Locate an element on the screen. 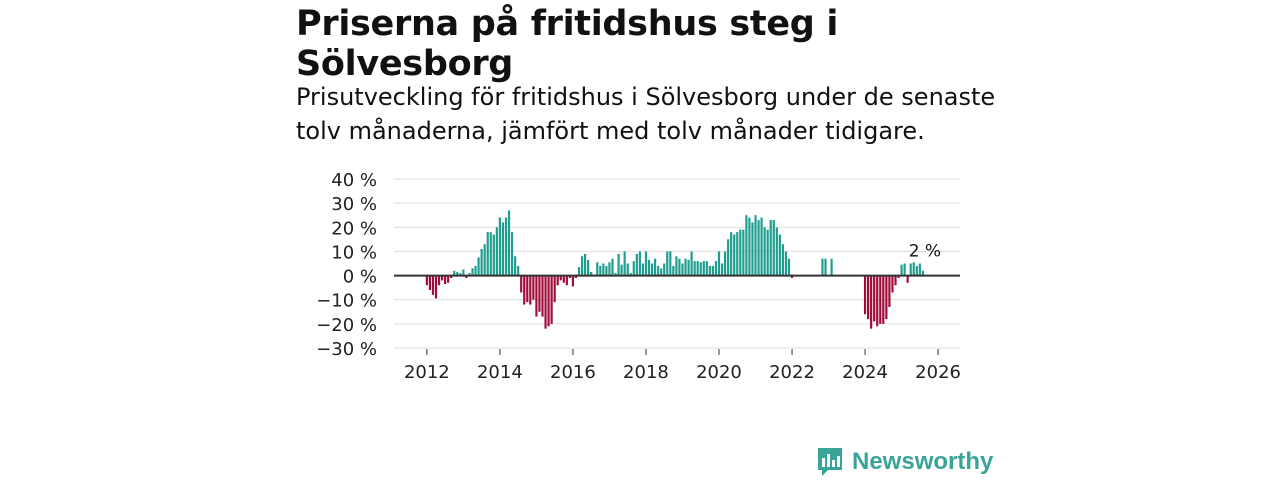 This screenshot has height=480, width=1280. y-tick-label: 0 % is located at coordinates (360, 277).